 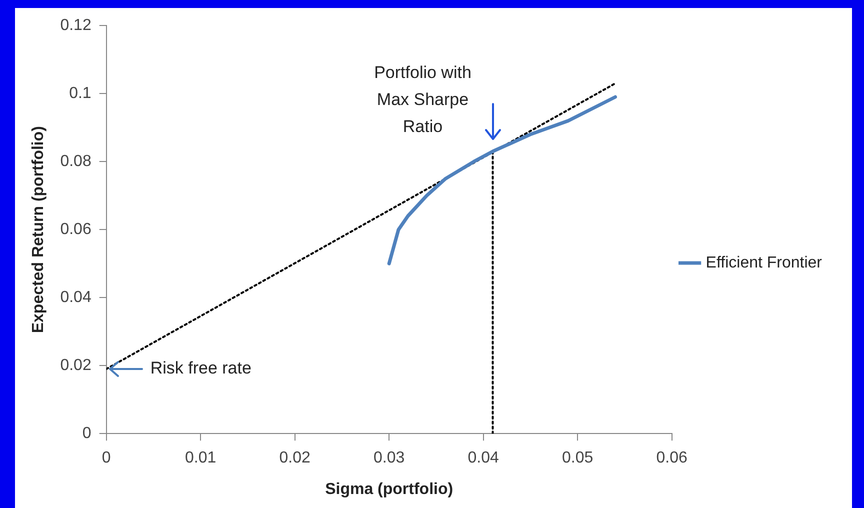 What do you see at coordinates (200, 458) in the screenshot?
I see `x-tick-label: 0.01` at bounding box center [200, 458].